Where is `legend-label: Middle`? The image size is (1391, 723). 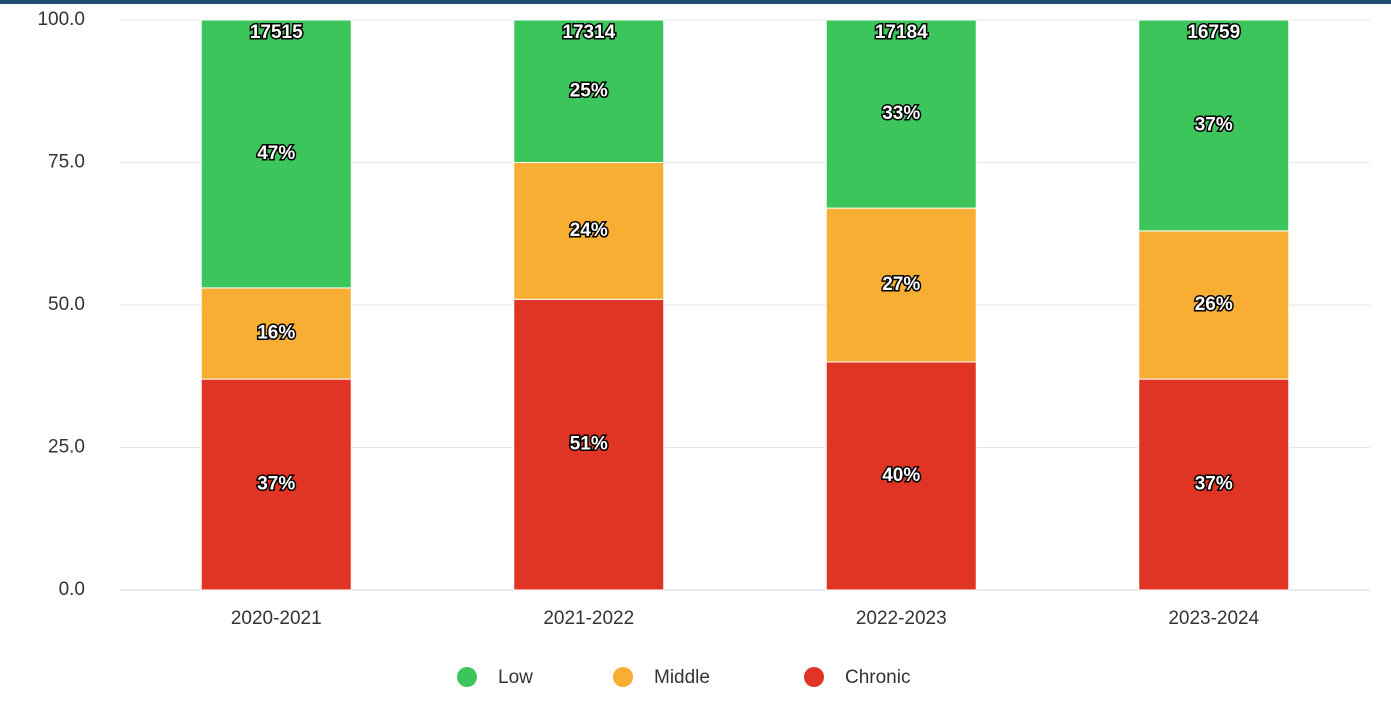
legend-label: Middle is located at coordinates (682, 677).